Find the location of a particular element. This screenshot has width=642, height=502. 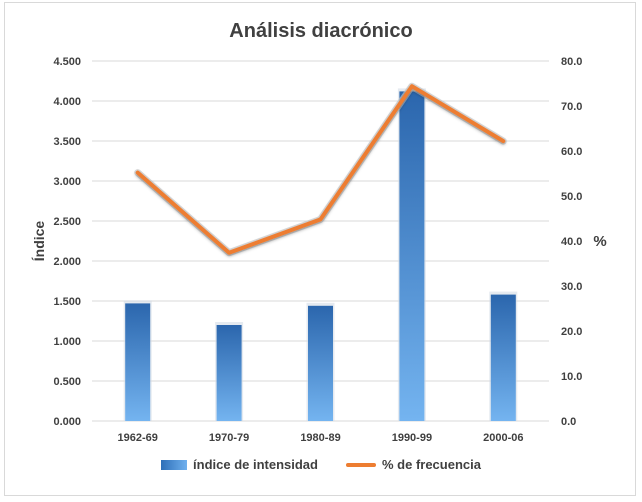

legend-label-bars: índice de intensidad is located at coordinates (255, 464).